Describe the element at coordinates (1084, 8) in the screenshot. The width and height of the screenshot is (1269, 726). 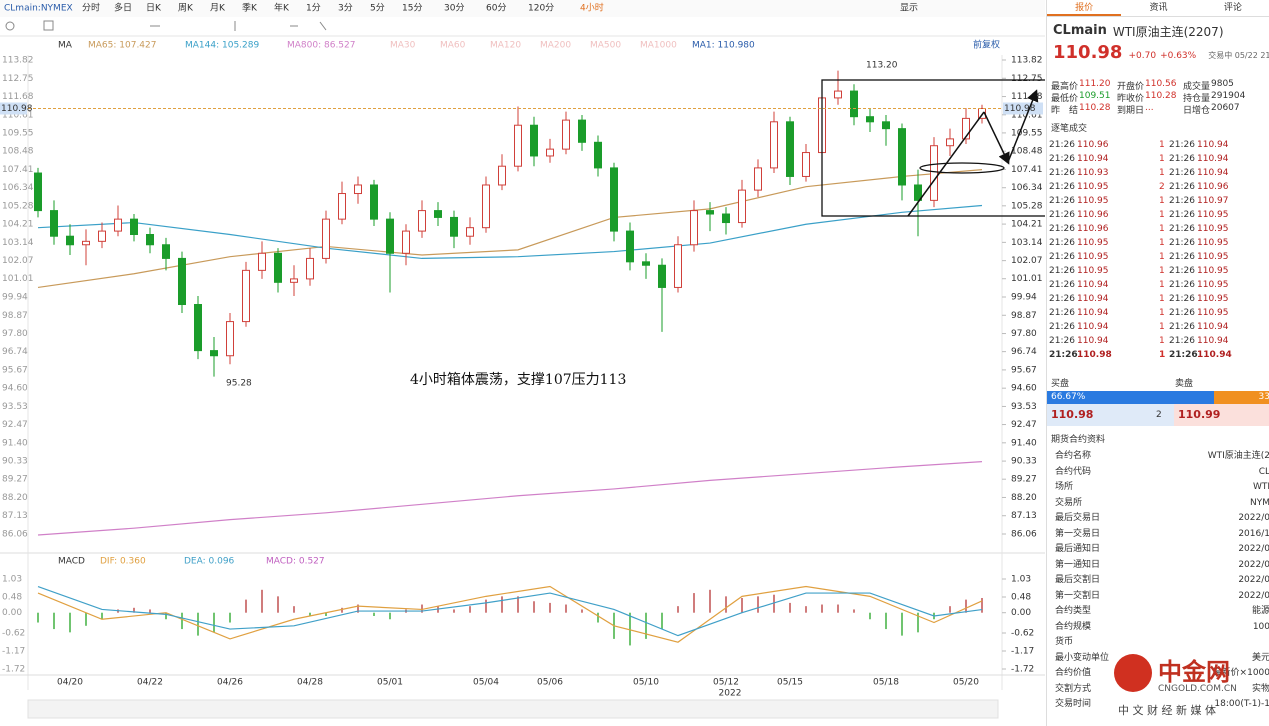
I see `tab: 报价` at that location.